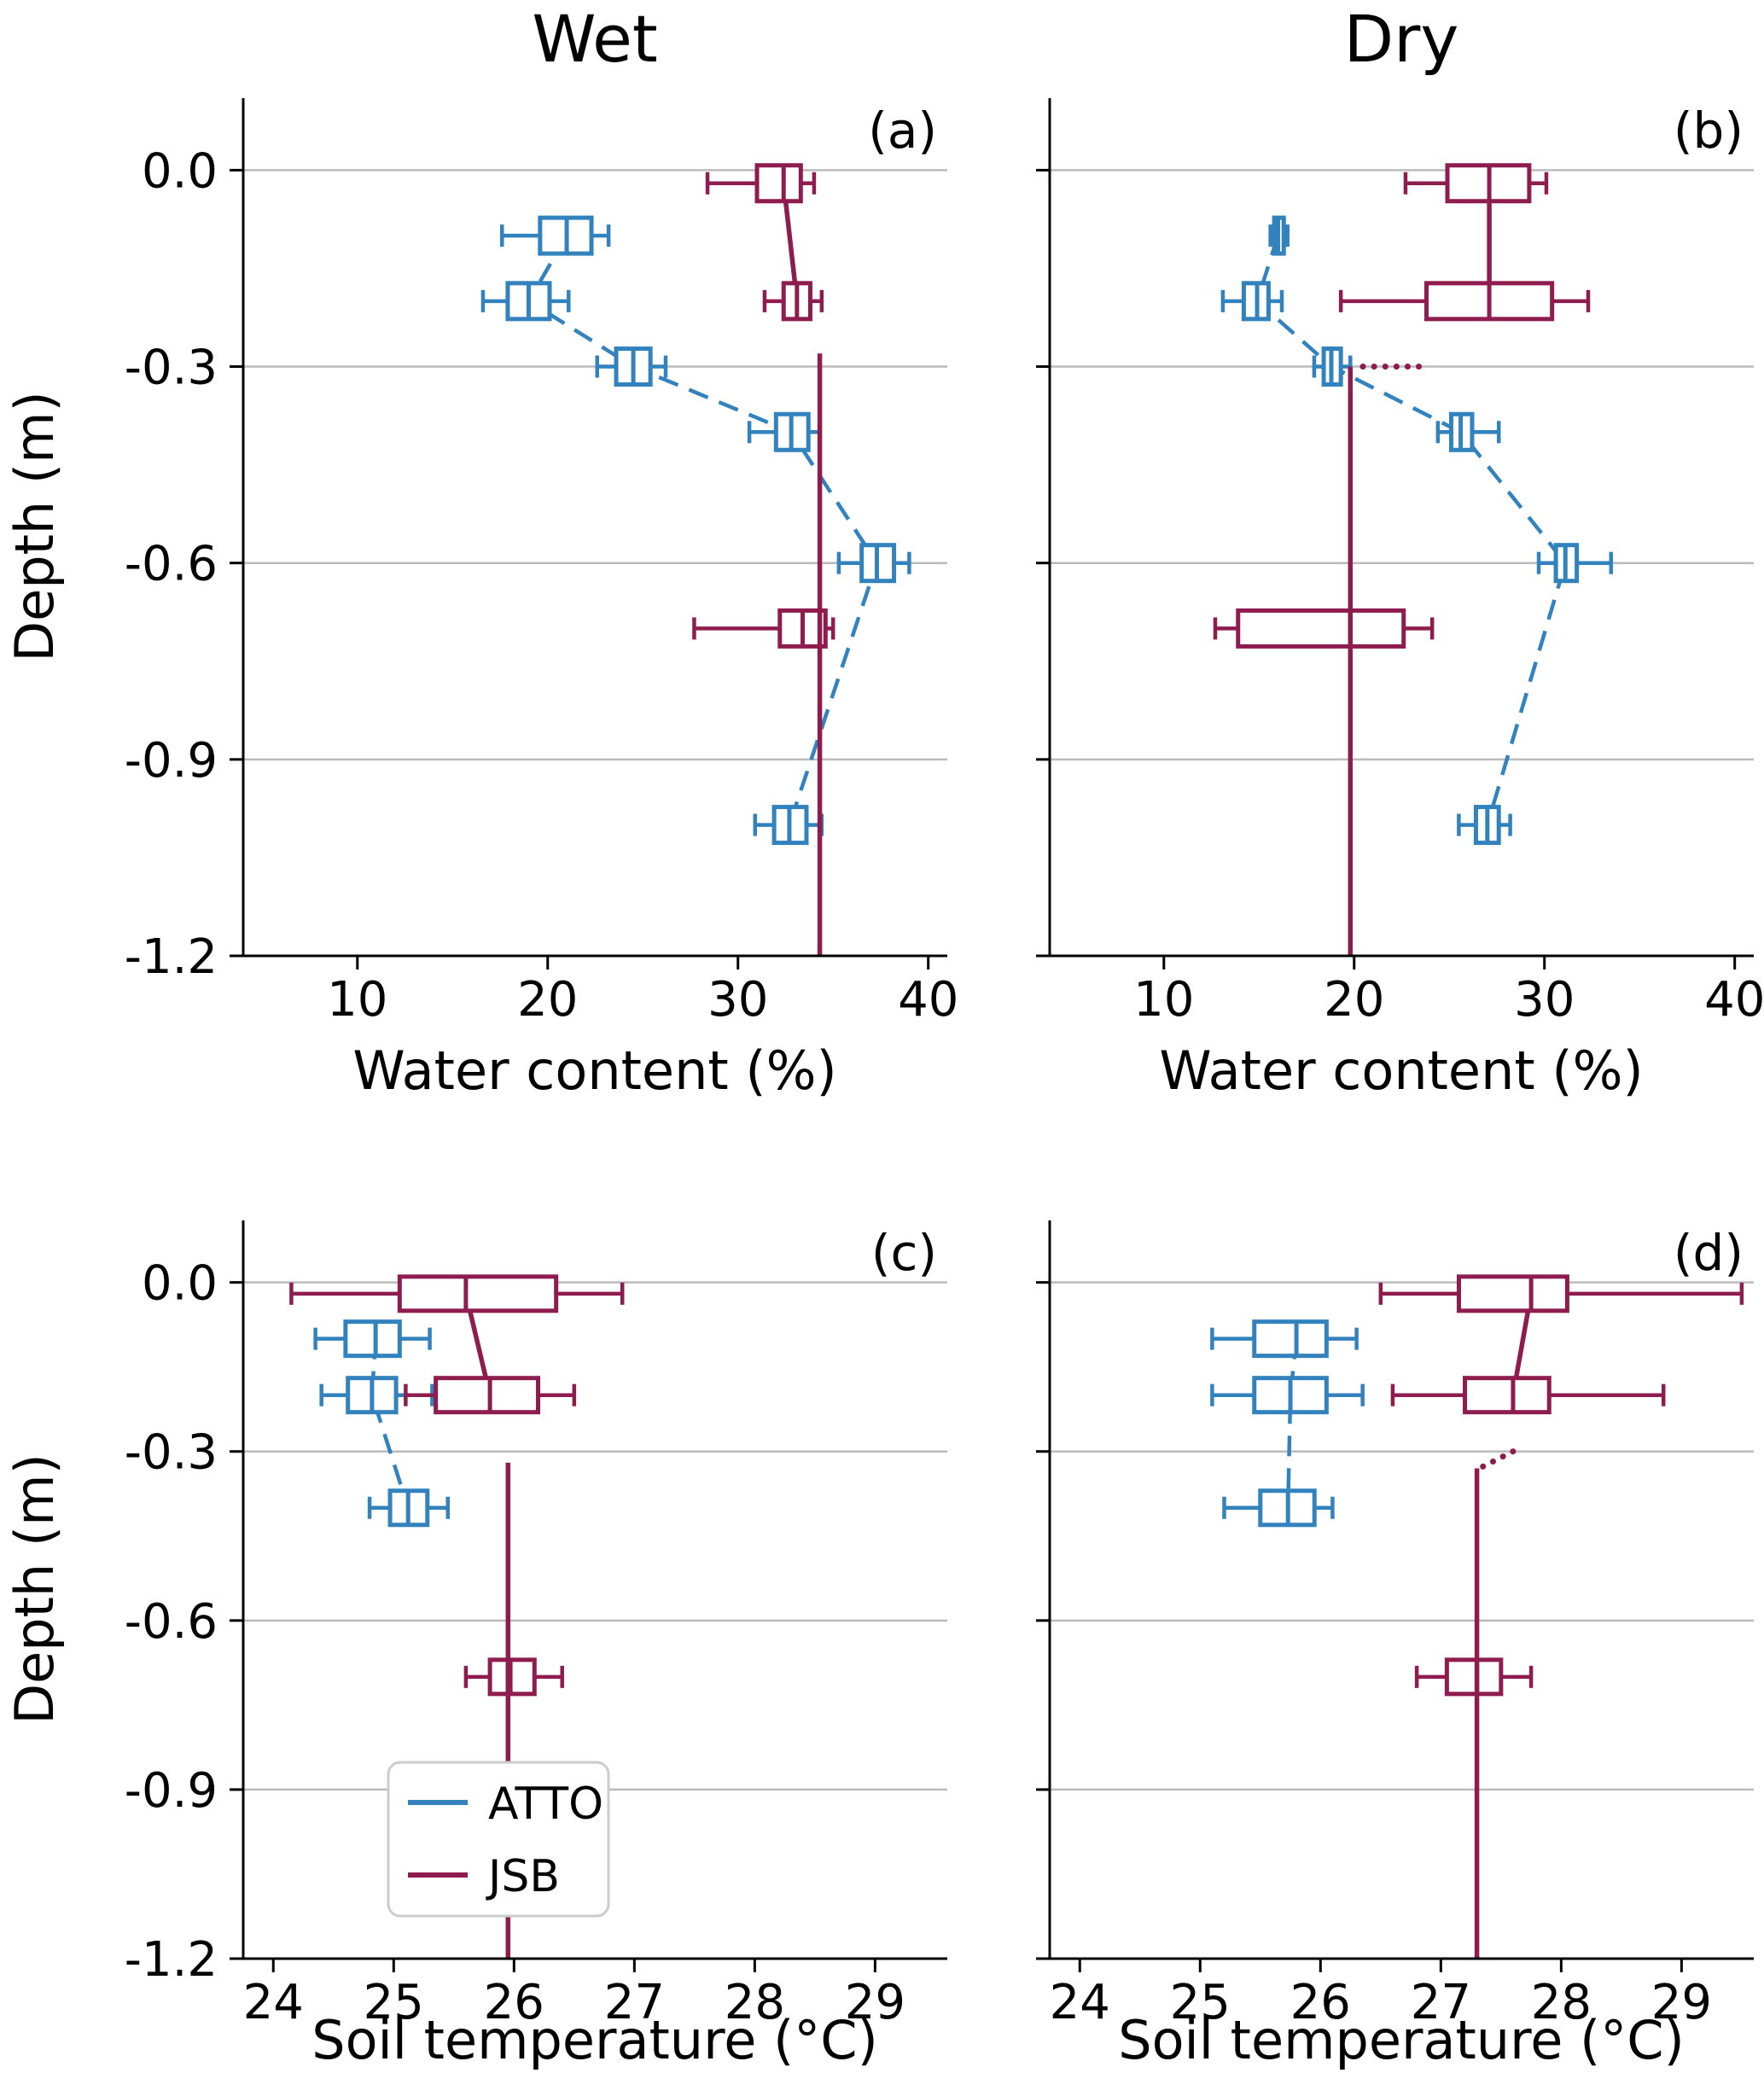 The width and height of the screenshot is (1764, 2073). I want to click on legend: ATTO JSB, so click(499, 1839).